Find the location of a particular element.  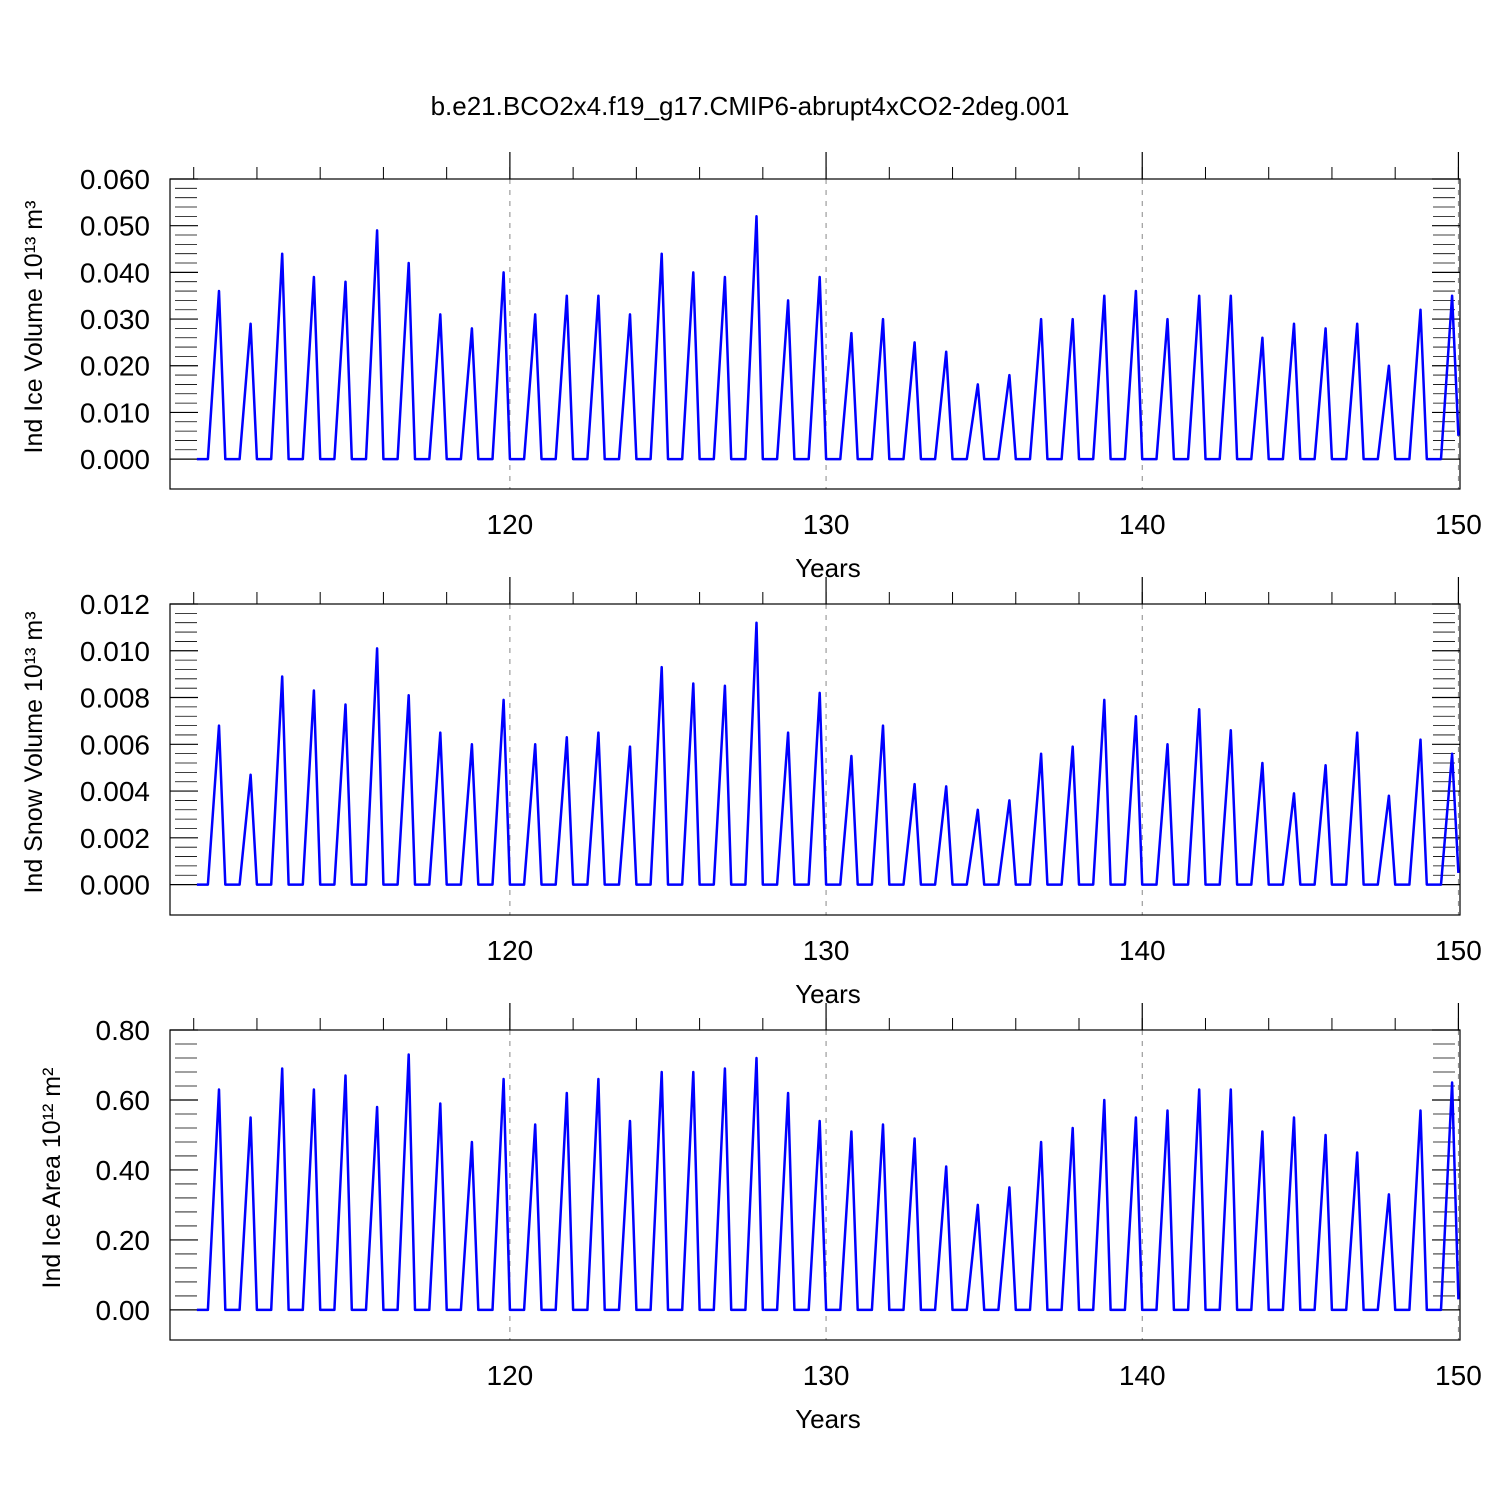

y-tick-label: 0.008 is located at coordinates (115, 698).